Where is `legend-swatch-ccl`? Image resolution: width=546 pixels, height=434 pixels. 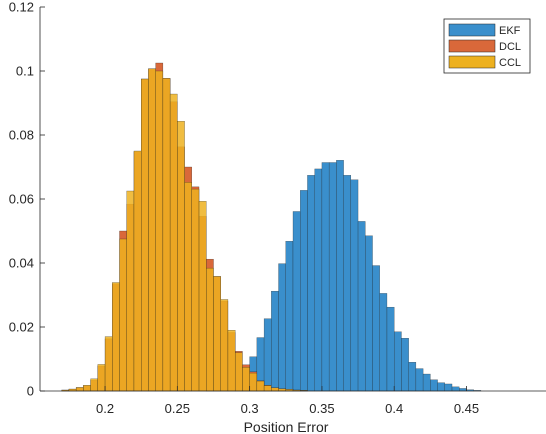
legend-swatch-ccl is located at coordinates (472, 62).